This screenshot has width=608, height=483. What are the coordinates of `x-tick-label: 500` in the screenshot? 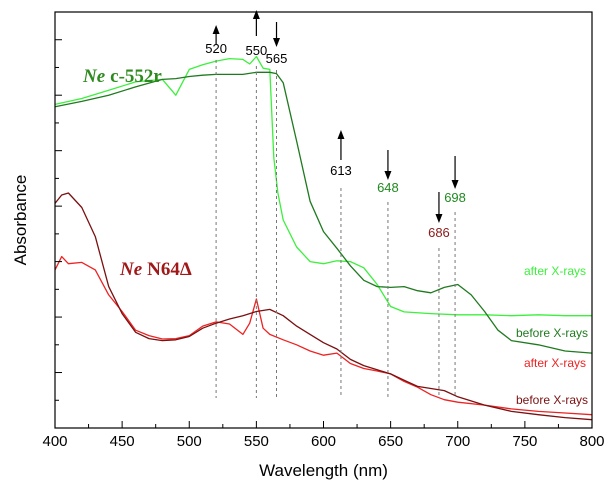 It's located at (189, 441).